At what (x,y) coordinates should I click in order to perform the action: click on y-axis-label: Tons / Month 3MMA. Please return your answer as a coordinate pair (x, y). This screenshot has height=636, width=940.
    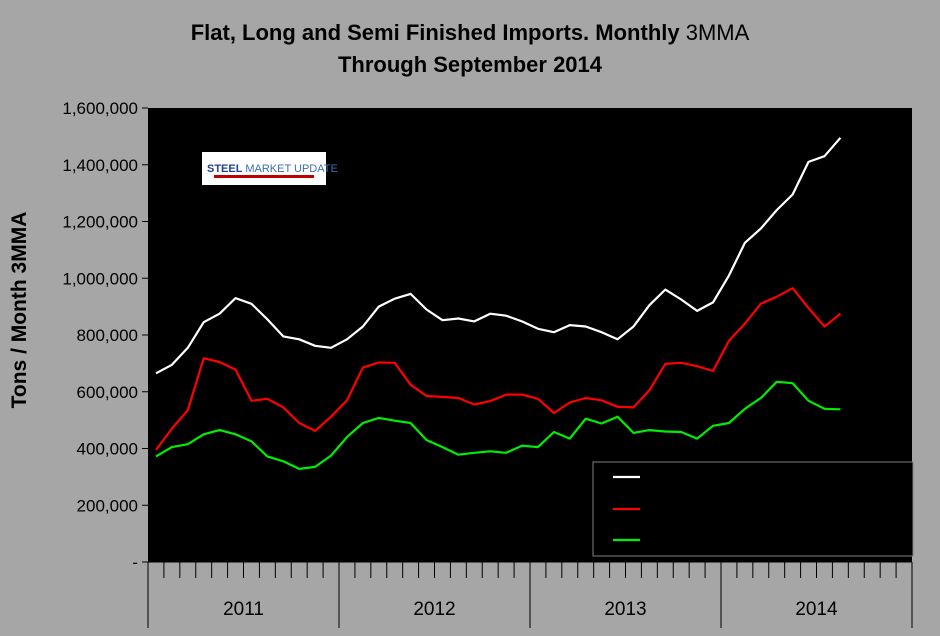
    Looking at the image, I should click on (19, 310).